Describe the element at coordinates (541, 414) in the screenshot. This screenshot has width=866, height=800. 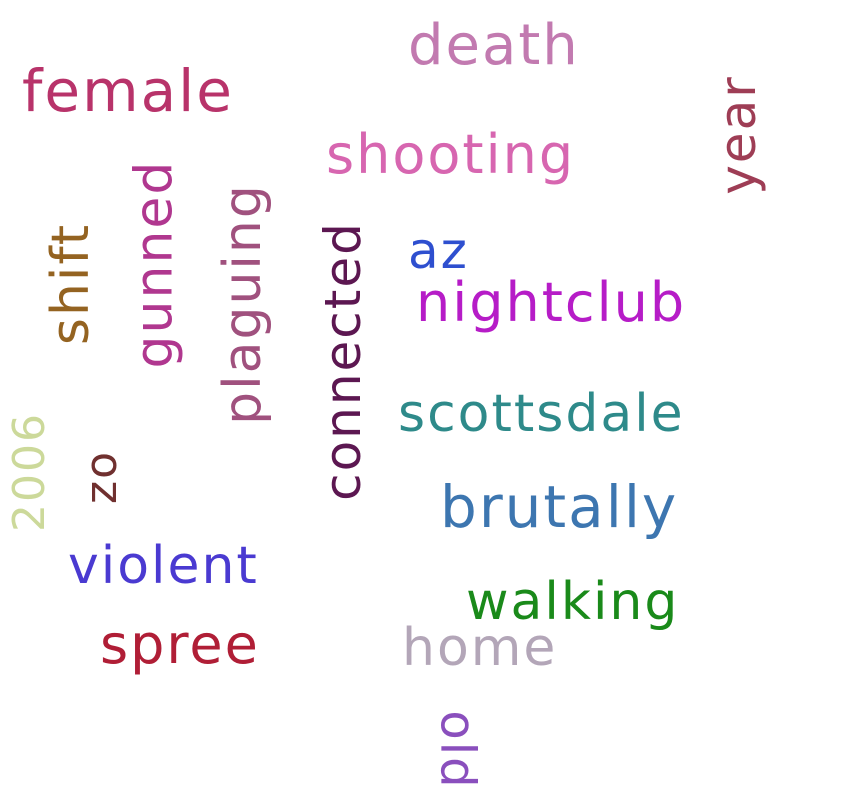
I see `word-scottsdale: scottsdale` at that location.